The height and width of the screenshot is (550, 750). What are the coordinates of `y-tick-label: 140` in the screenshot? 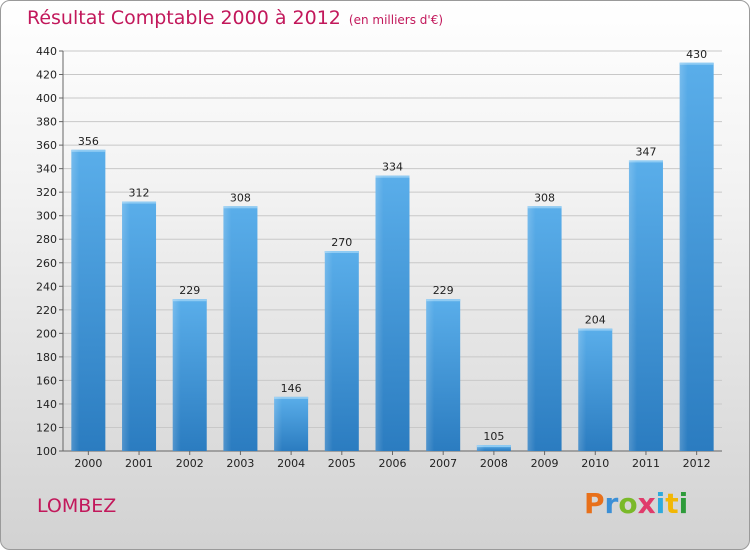 It's located at (46, 404).